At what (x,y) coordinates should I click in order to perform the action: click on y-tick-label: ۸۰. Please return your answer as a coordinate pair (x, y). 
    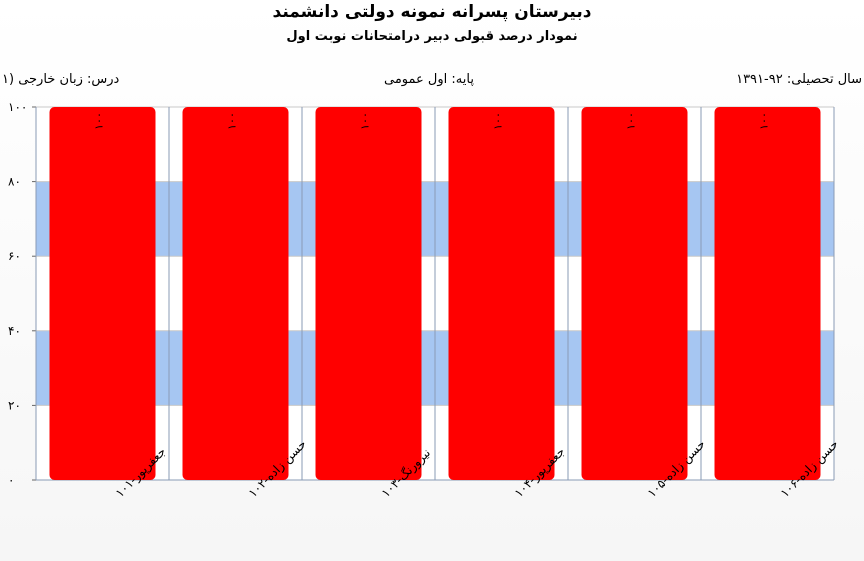
    Looking at the image, I should click on (14, 182).